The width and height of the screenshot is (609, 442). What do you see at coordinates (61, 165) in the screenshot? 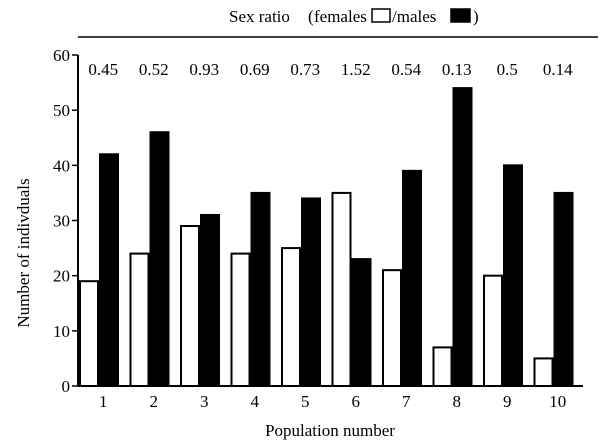
I see `y-tick-label-40: 40` at bounding box center [61, 165].